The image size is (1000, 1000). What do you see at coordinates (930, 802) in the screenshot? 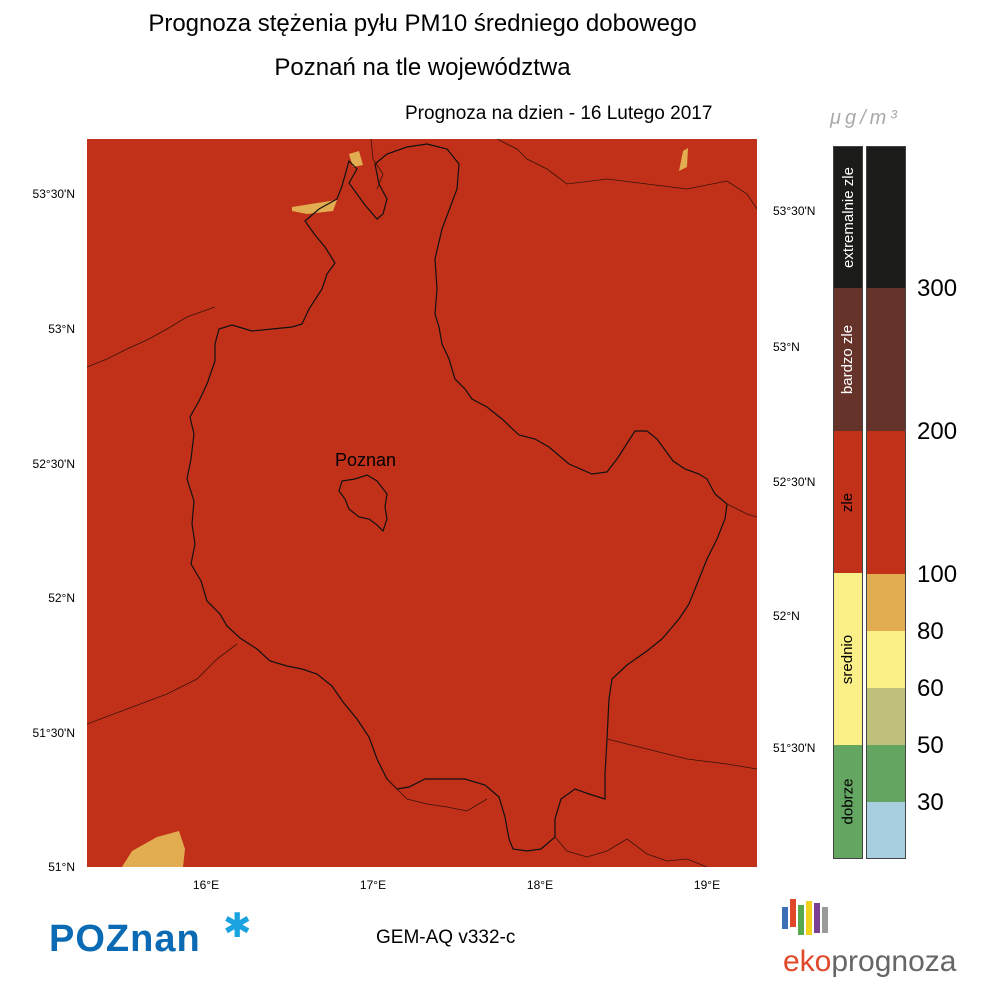
I see `legend-tick: 30` at bounding box center [930, 802].